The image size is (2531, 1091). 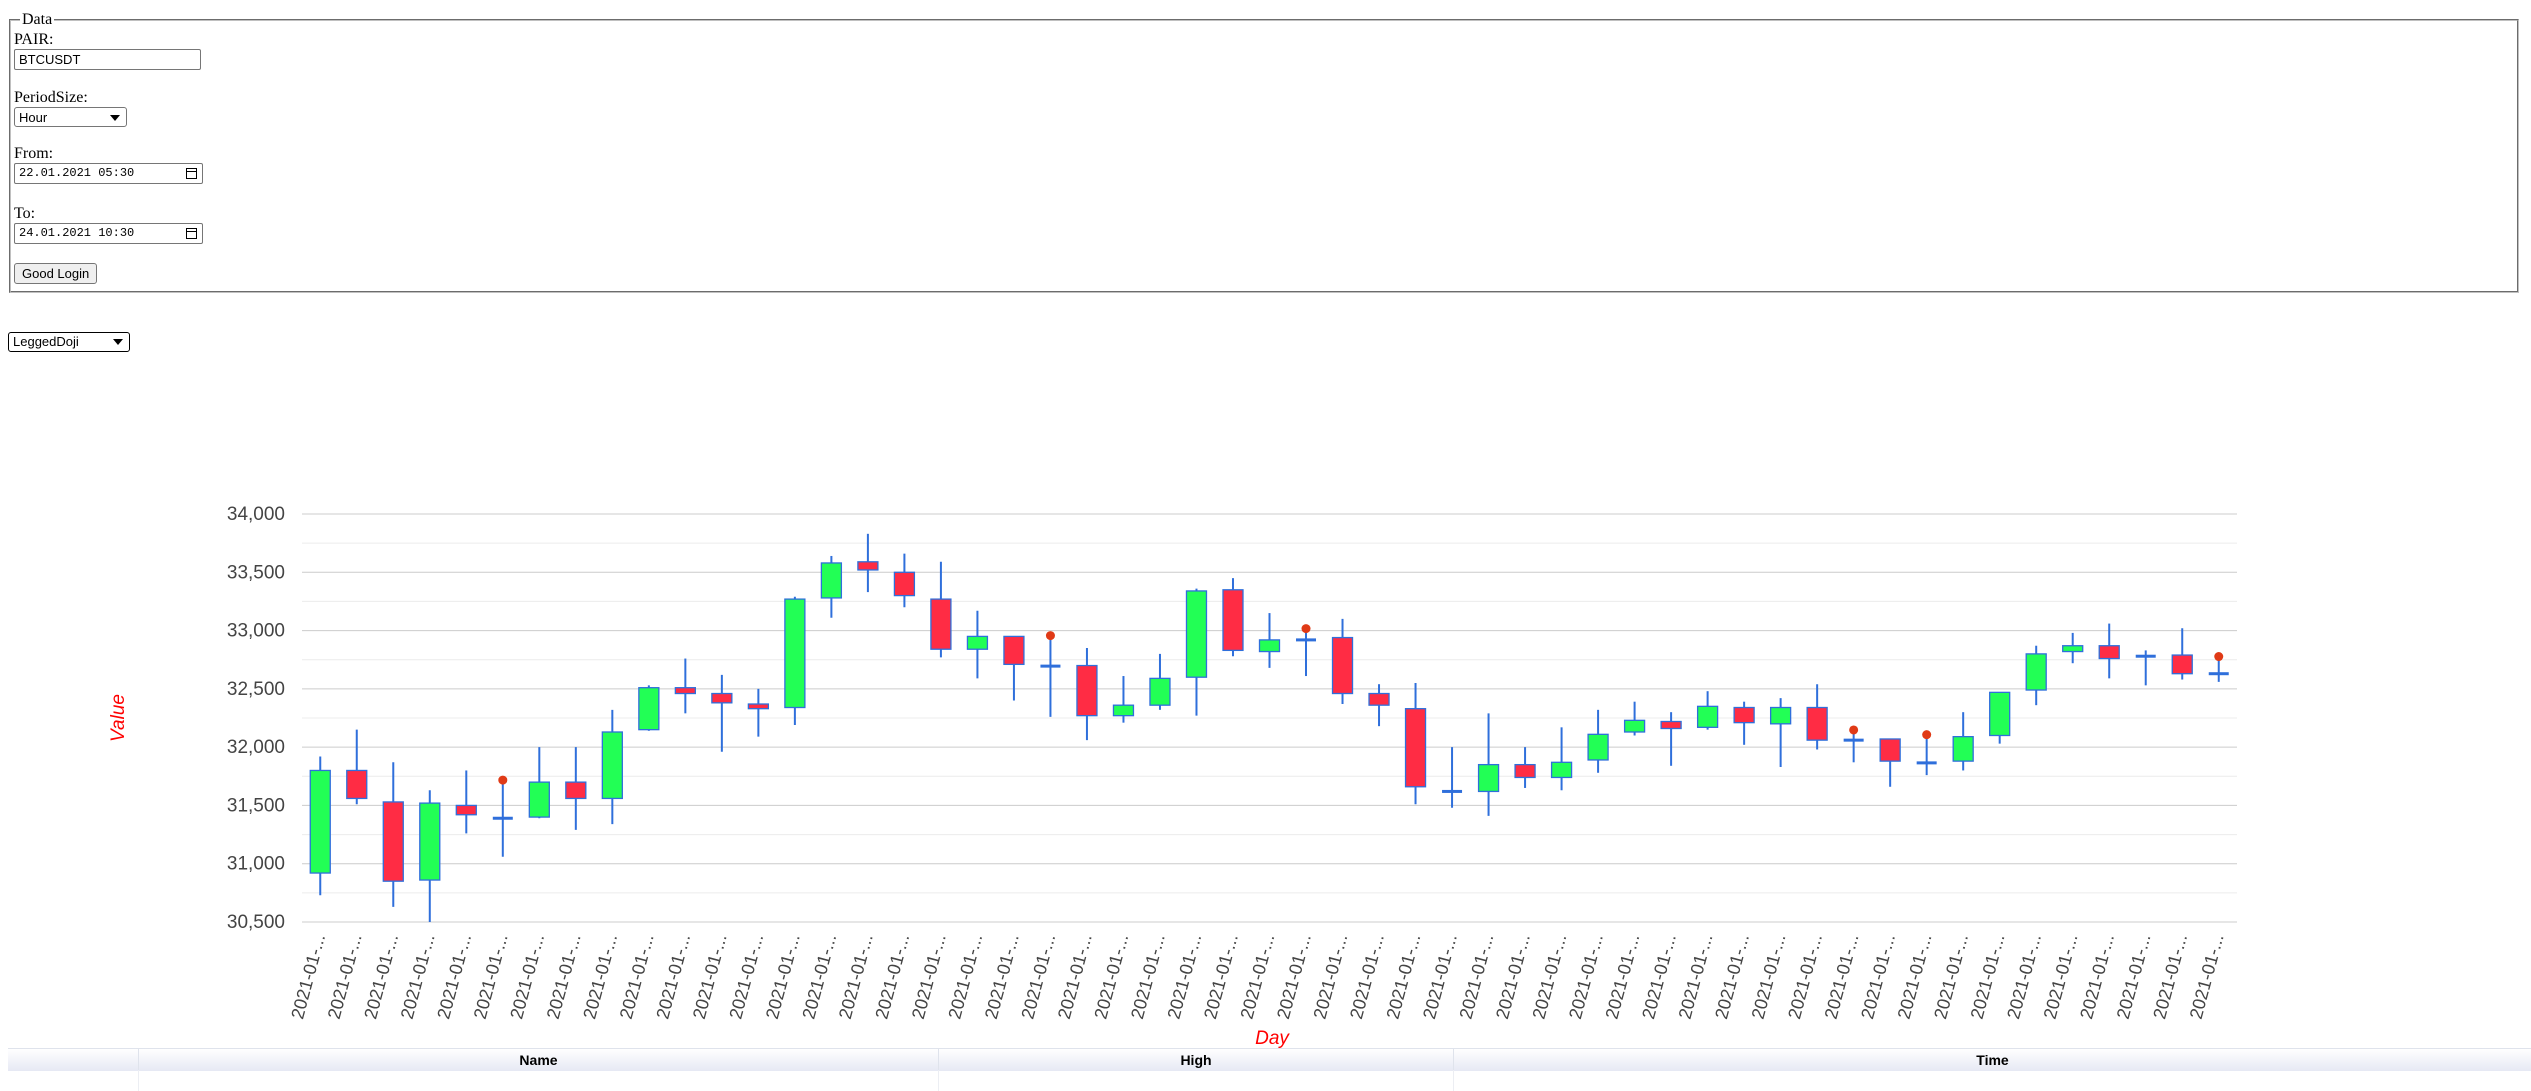 I want to click on pattern-select: LeggedDoji, so click(x=69, y=342).